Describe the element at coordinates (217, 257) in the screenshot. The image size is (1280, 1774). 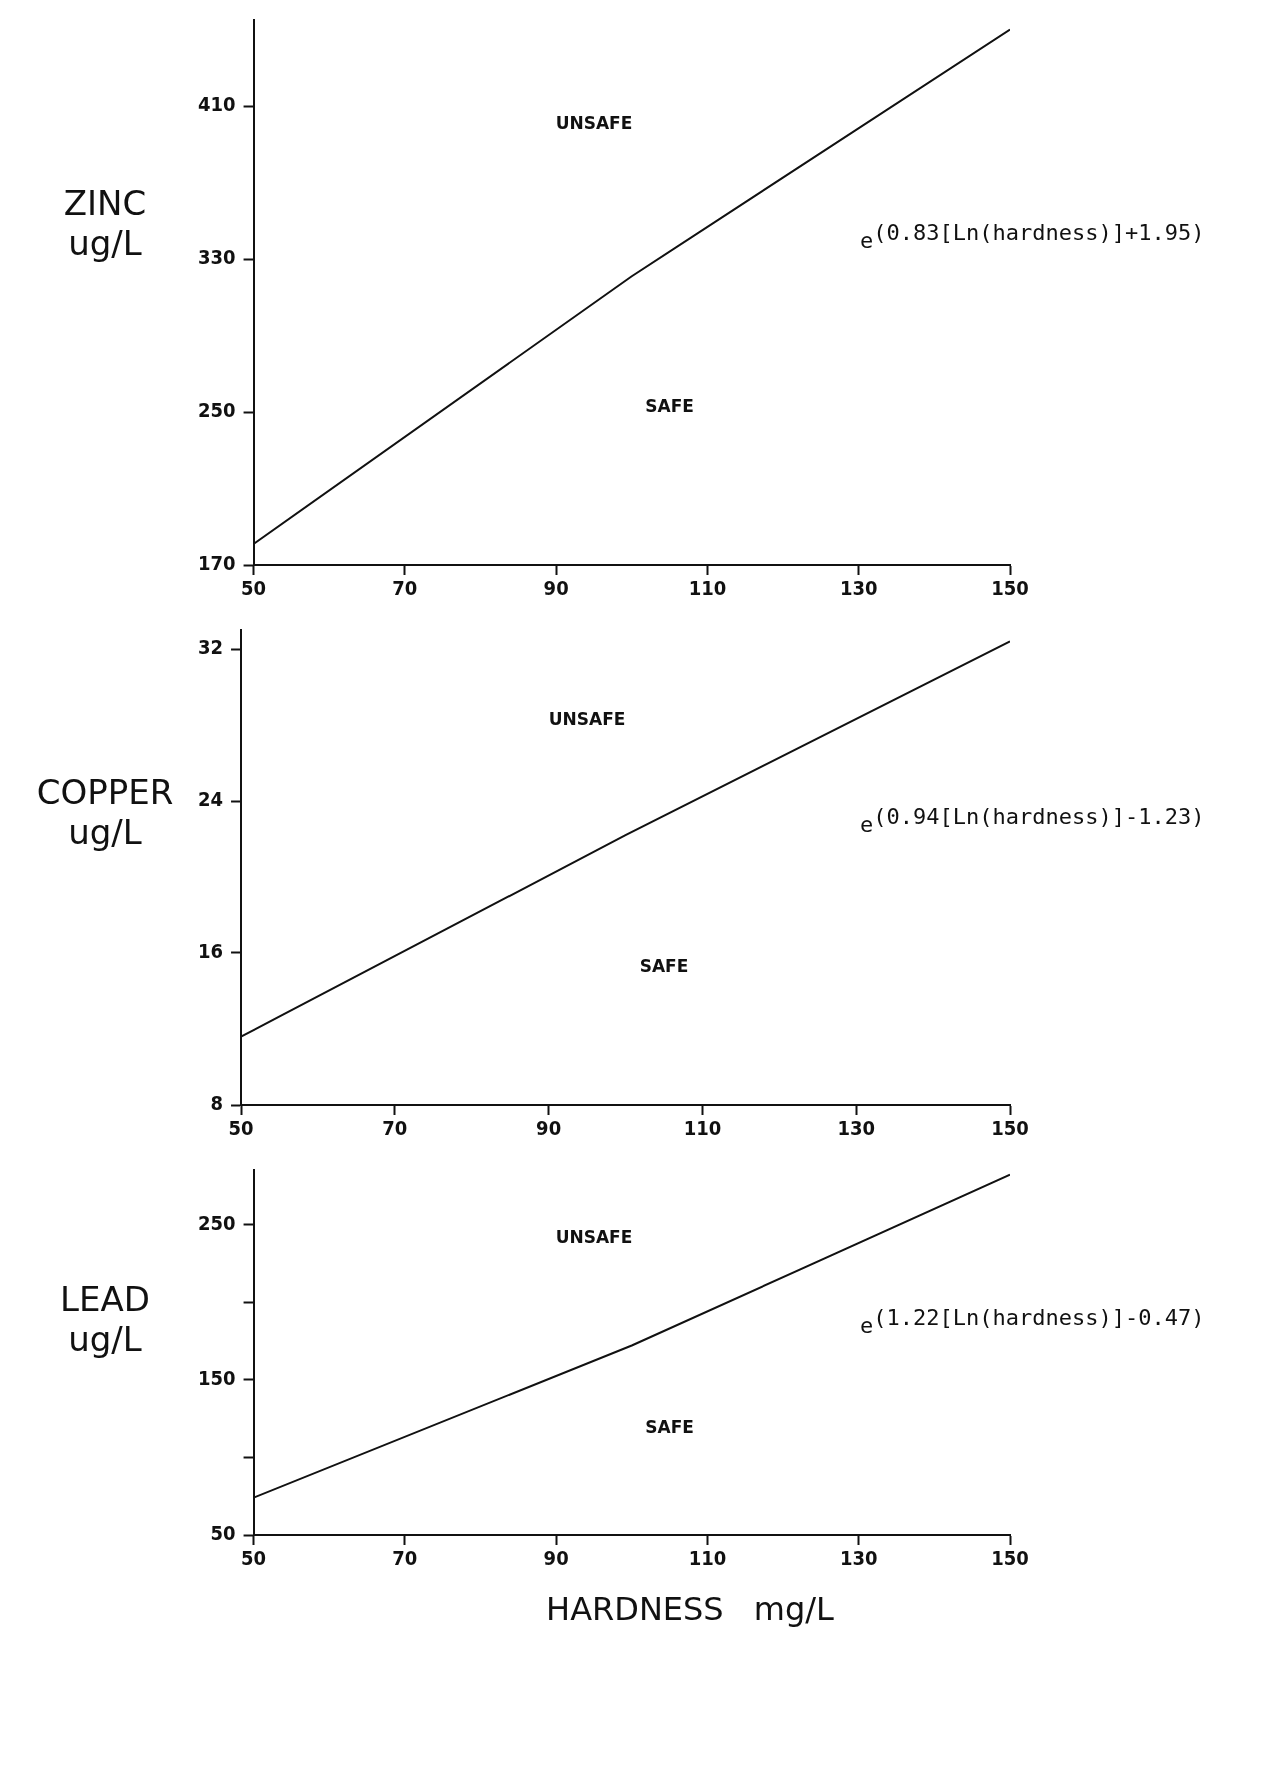
I see `y-tick-label: 330` at that location.